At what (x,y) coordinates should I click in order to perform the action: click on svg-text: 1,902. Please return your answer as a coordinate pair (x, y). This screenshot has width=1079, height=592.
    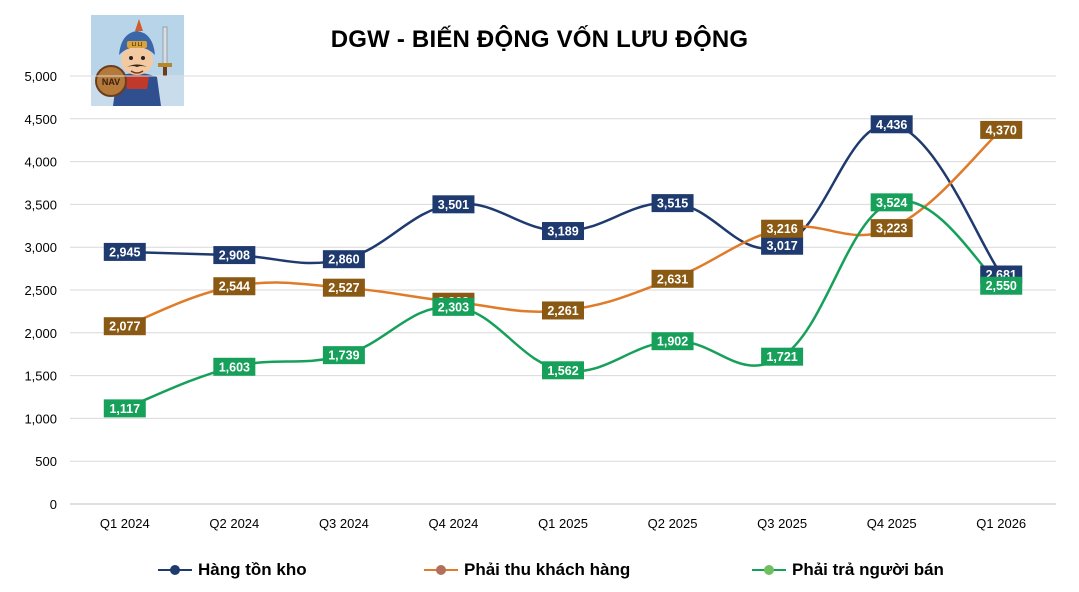
    Looking at the image, I should click on (672, 342).